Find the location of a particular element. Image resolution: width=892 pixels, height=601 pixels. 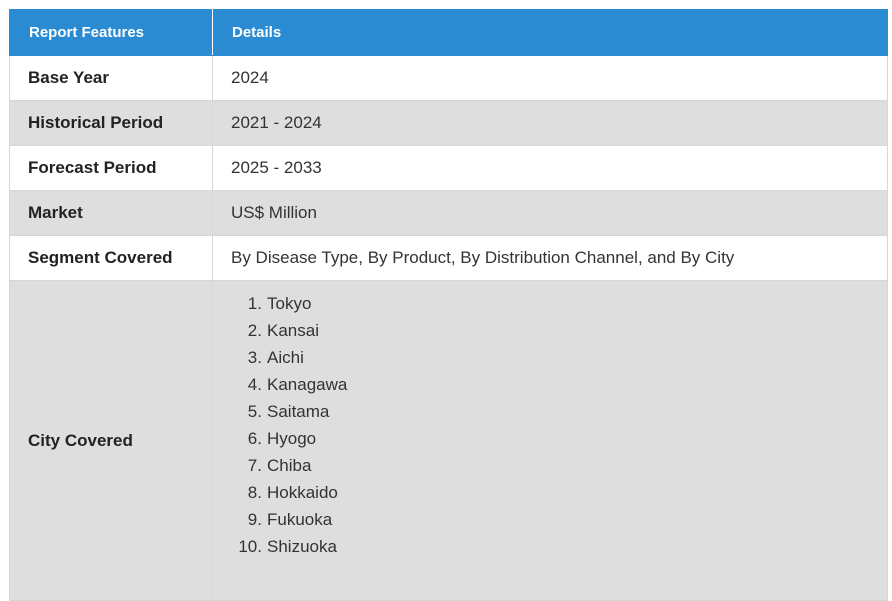

feature-cell: Segment Covered is located at coordinates (111, 258).